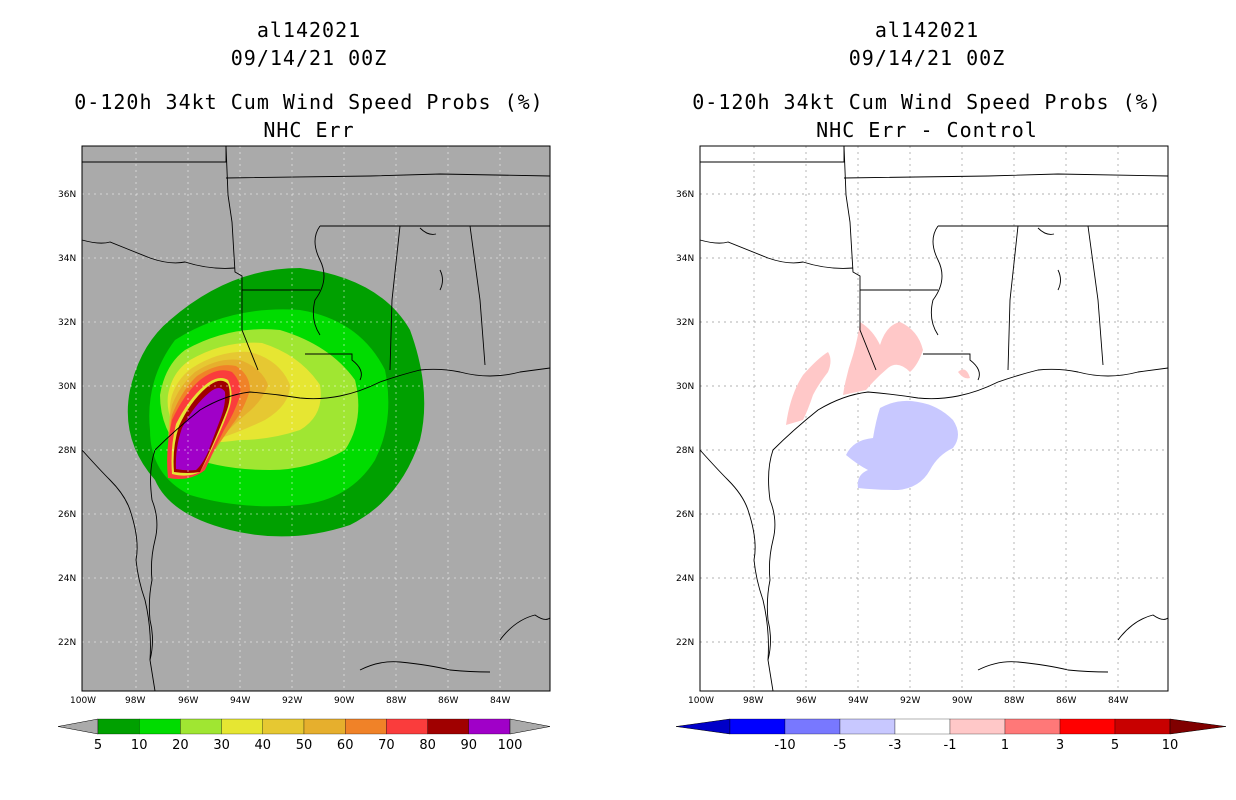 The width and height of the screenshot is (1236, 800). Describe the element at coordinates (784, 745) in the screenshot. I see `colorbar-label: -10` at that location.